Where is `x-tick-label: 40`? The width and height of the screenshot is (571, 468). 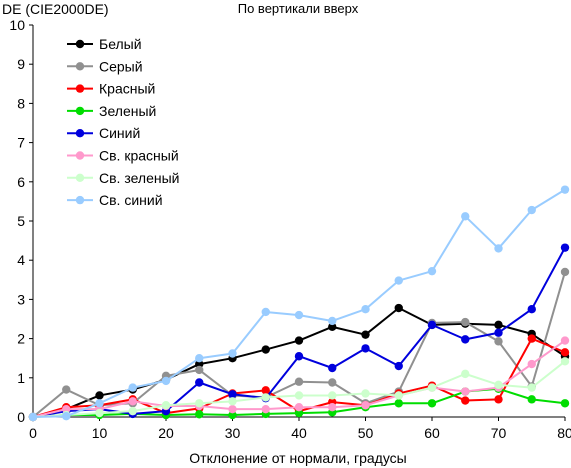 x-tick-label: 40 is located at coordinates (299, 433).